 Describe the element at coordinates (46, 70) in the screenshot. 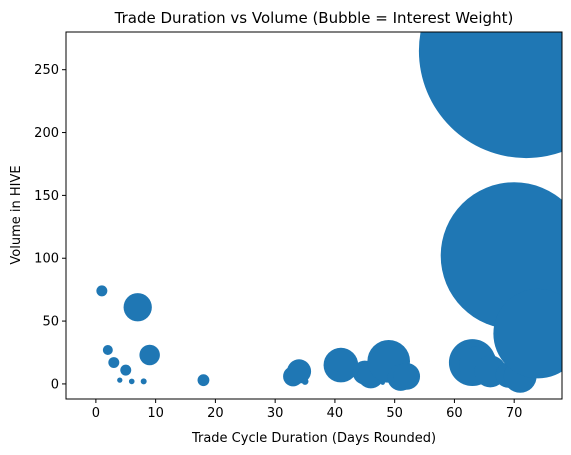

I see `y-tick-label: 250` at that location.